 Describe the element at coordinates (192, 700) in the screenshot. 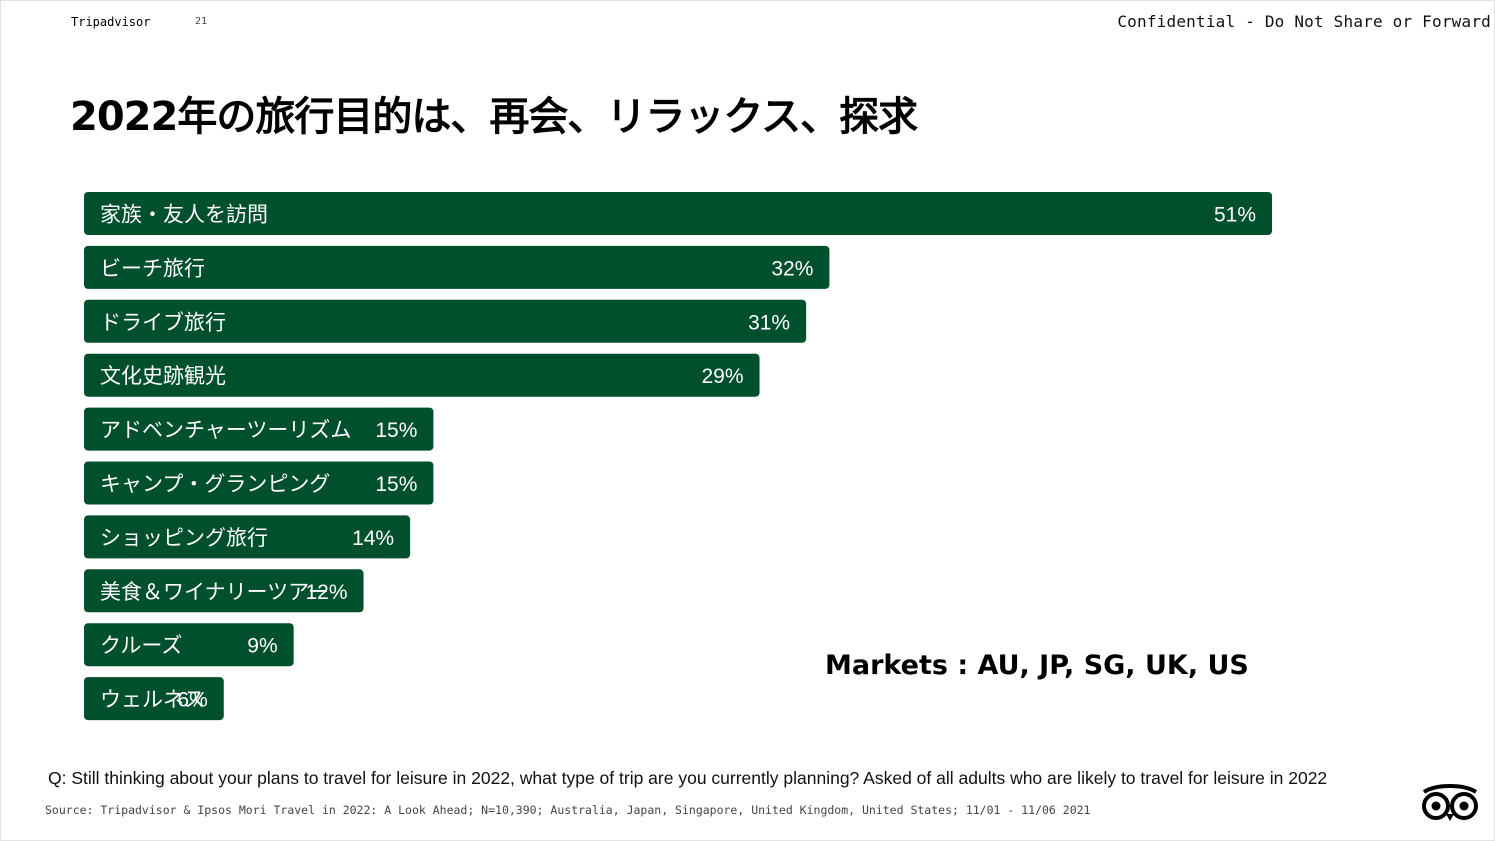

I see `bar-value-label-9: 6%` at that location.